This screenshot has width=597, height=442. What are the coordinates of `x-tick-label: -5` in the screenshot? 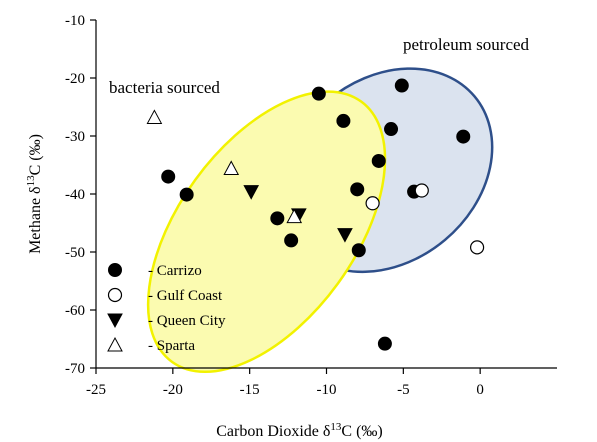 It's located at (403, 390).